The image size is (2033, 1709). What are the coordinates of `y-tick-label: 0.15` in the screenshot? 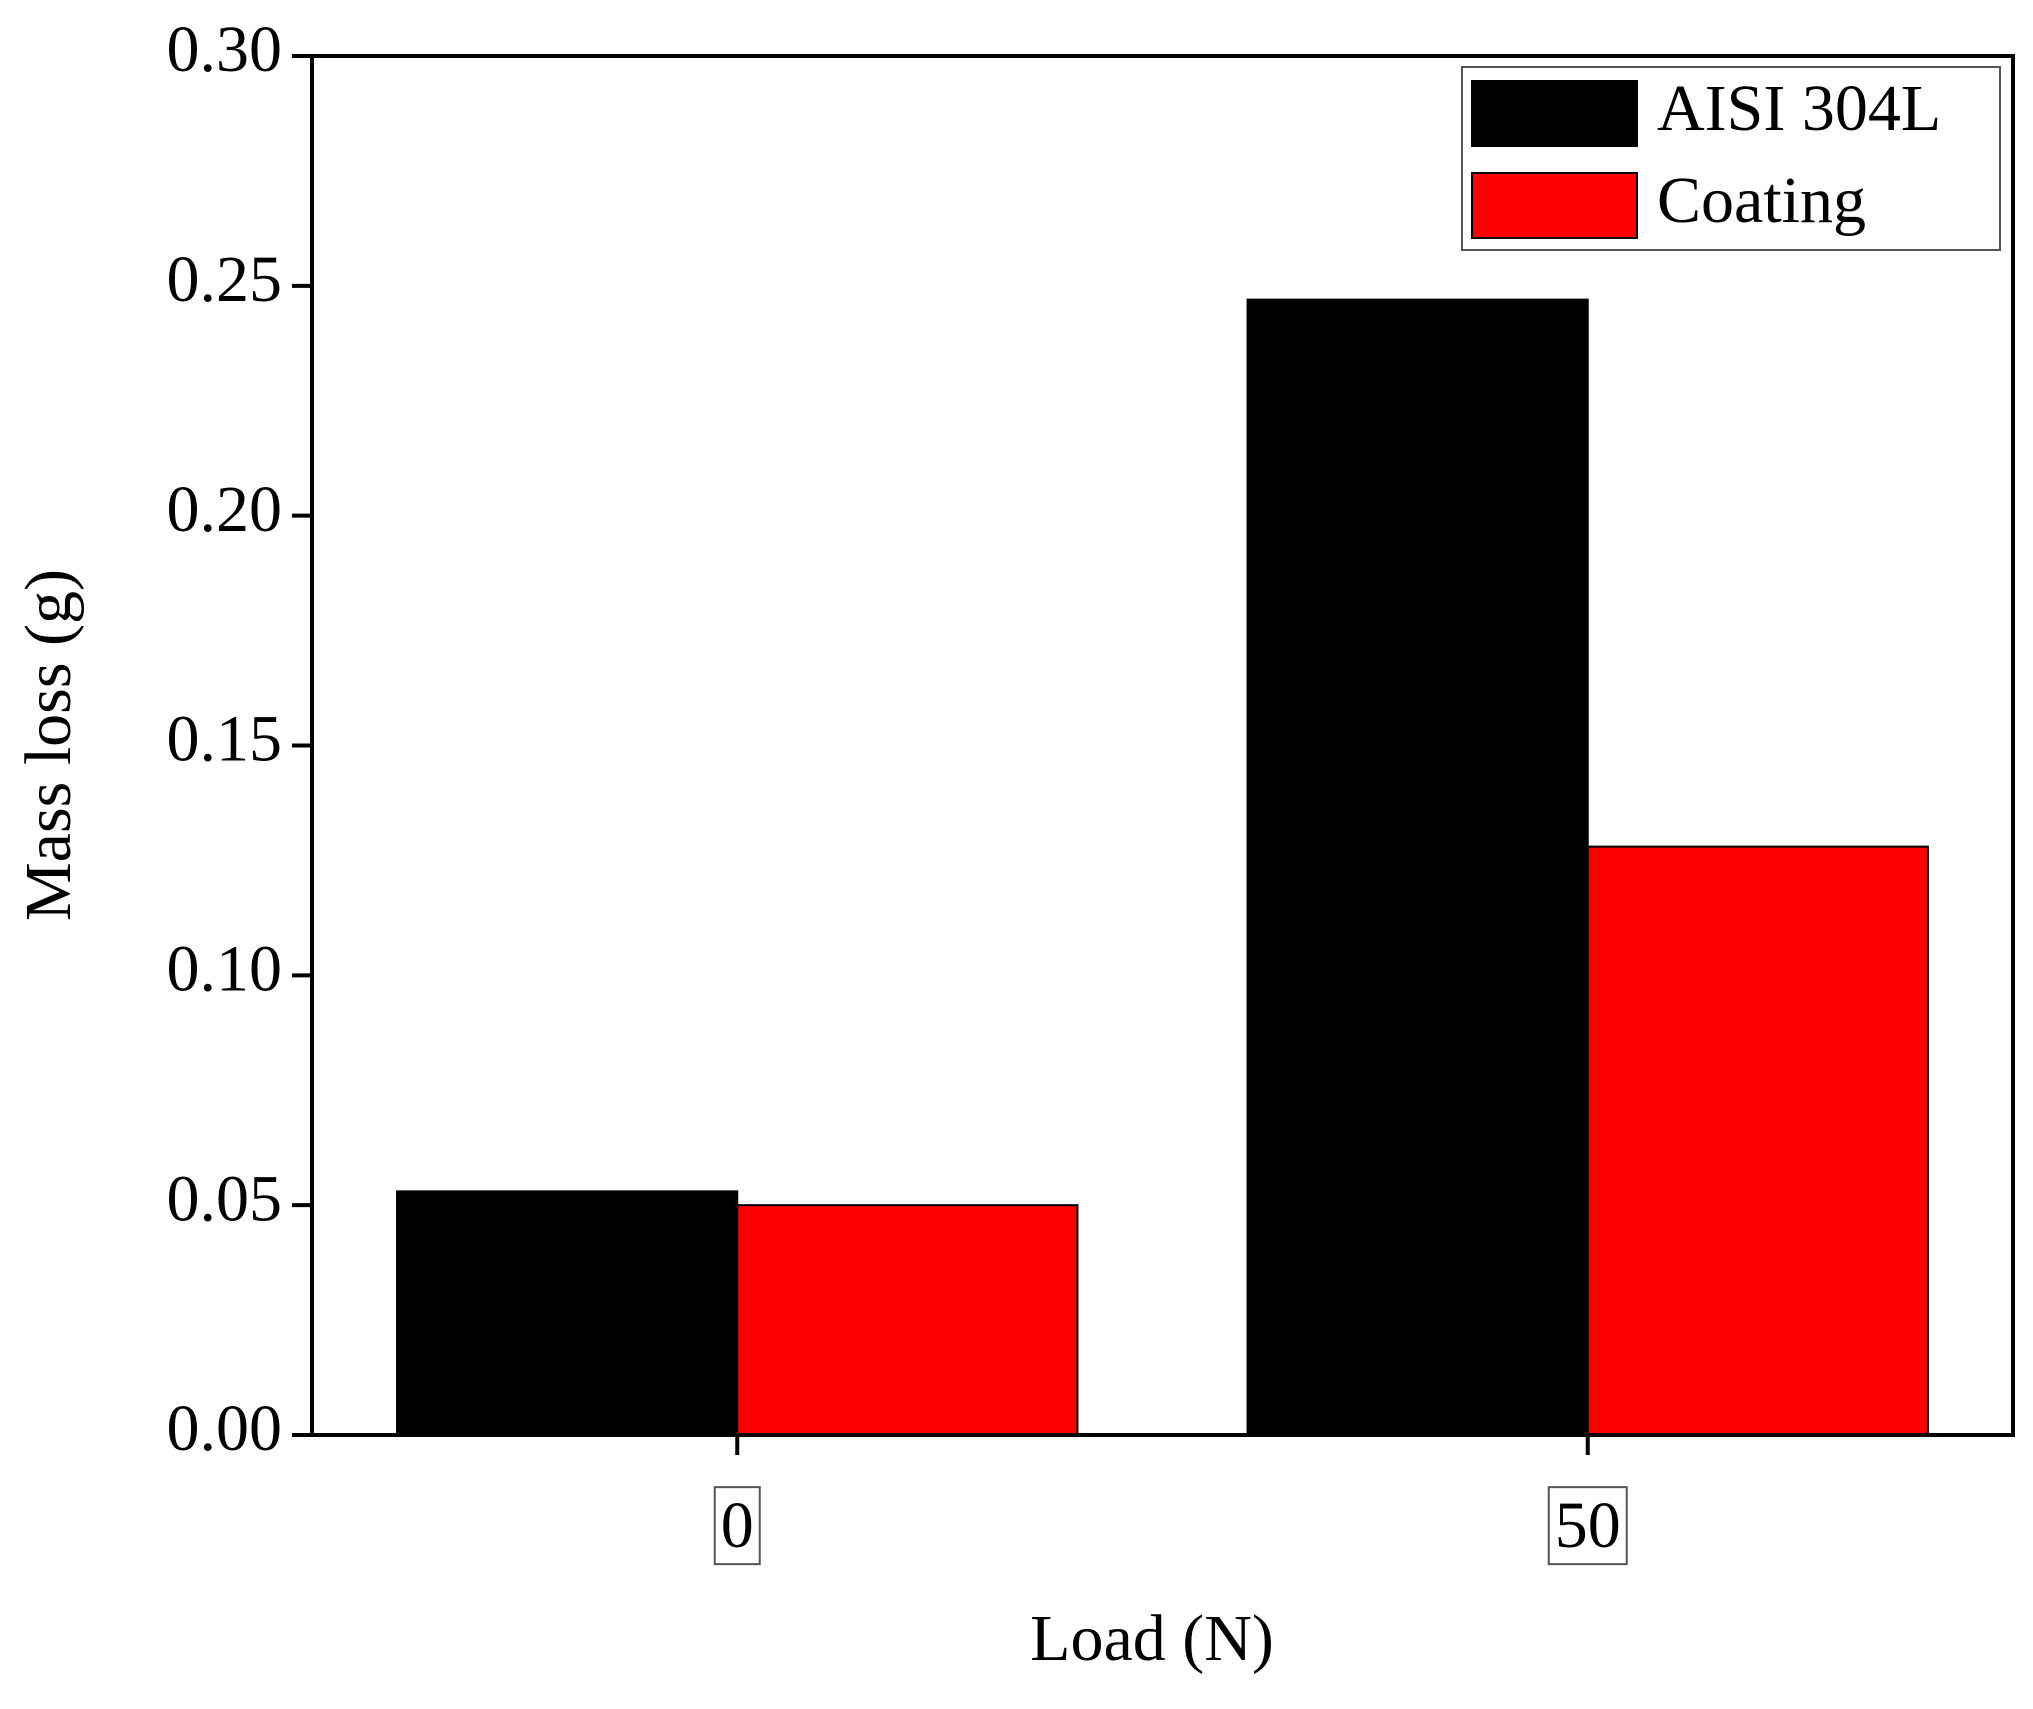 It's located at (225, 739).